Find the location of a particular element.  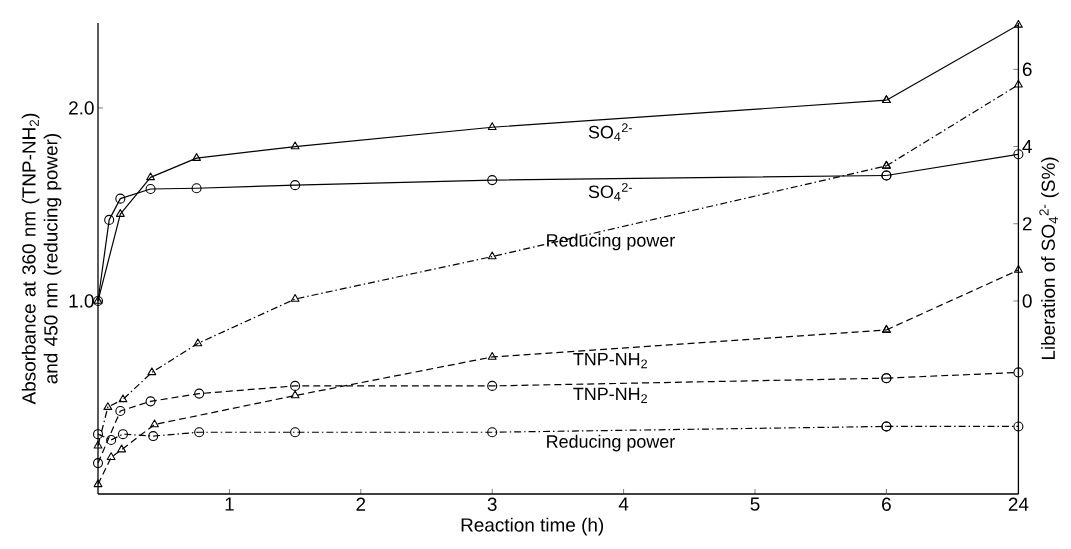

y2-tick-label: 0 is located at coordinates (1027, 301).